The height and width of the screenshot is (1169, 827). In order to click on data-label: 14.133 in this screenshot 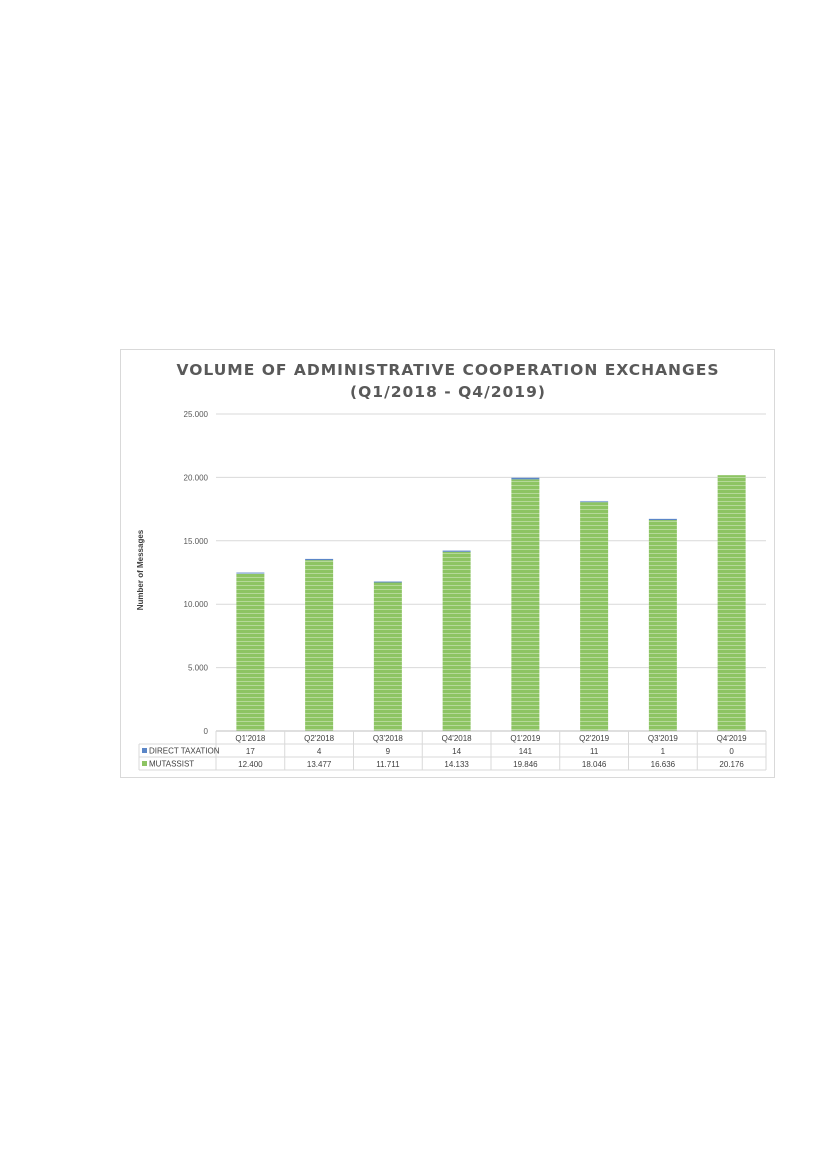, I will do `click(456, 764)`.